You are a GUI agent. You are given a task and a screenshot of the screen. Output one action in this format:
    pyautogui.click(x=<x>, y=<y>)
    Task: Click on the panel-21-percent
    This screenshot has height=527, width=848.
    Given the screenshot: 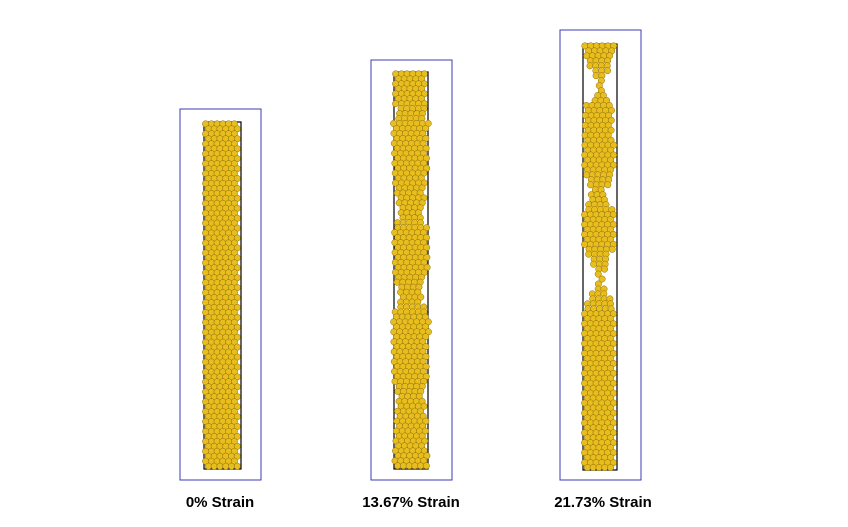 What is the action you would take?
    pyautogui.click(x=600, y=255)
    